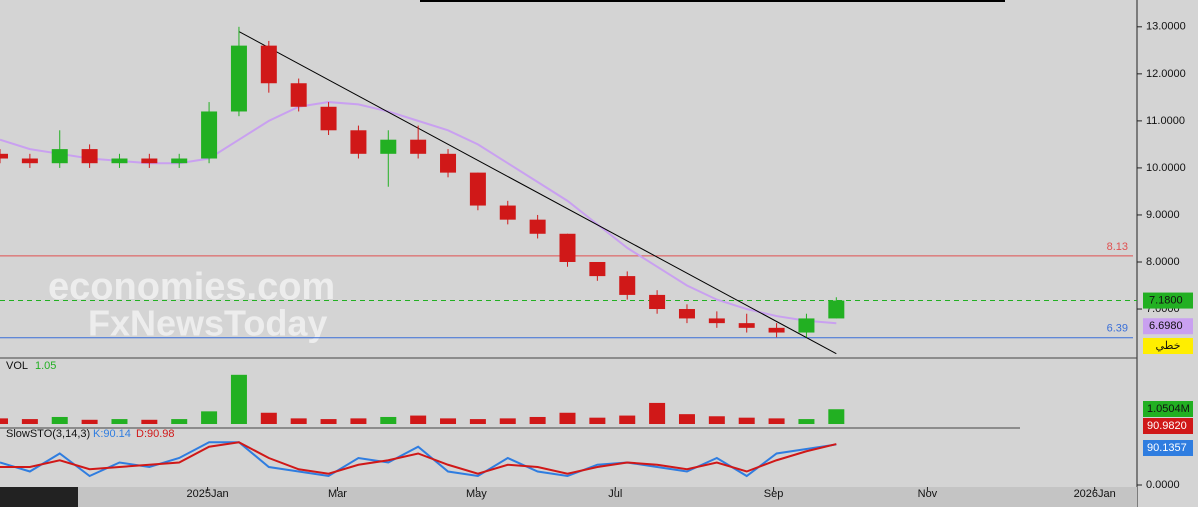  I want to click on y-tick-label: 0.0000, so click(1163, 485).